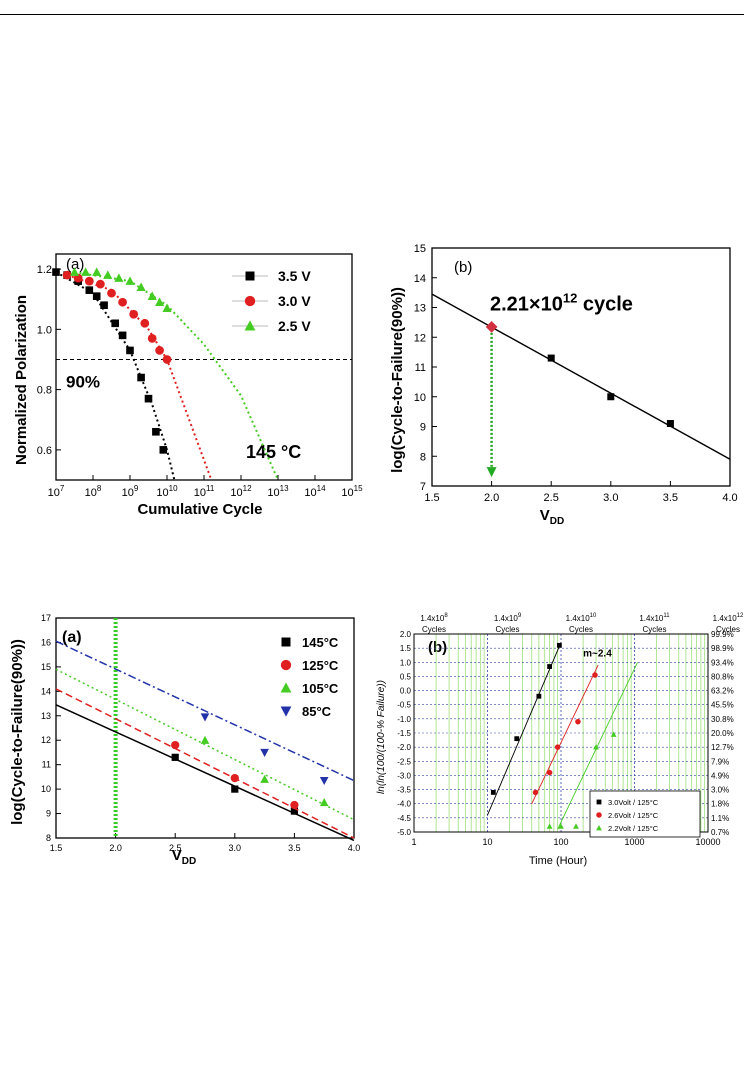 This screenshot has width=744, height=1065. What do you see at coordinates (404, 761) in the screenshot?
I see `y-tick-label: -2.5` at bounding box center [404, 761].